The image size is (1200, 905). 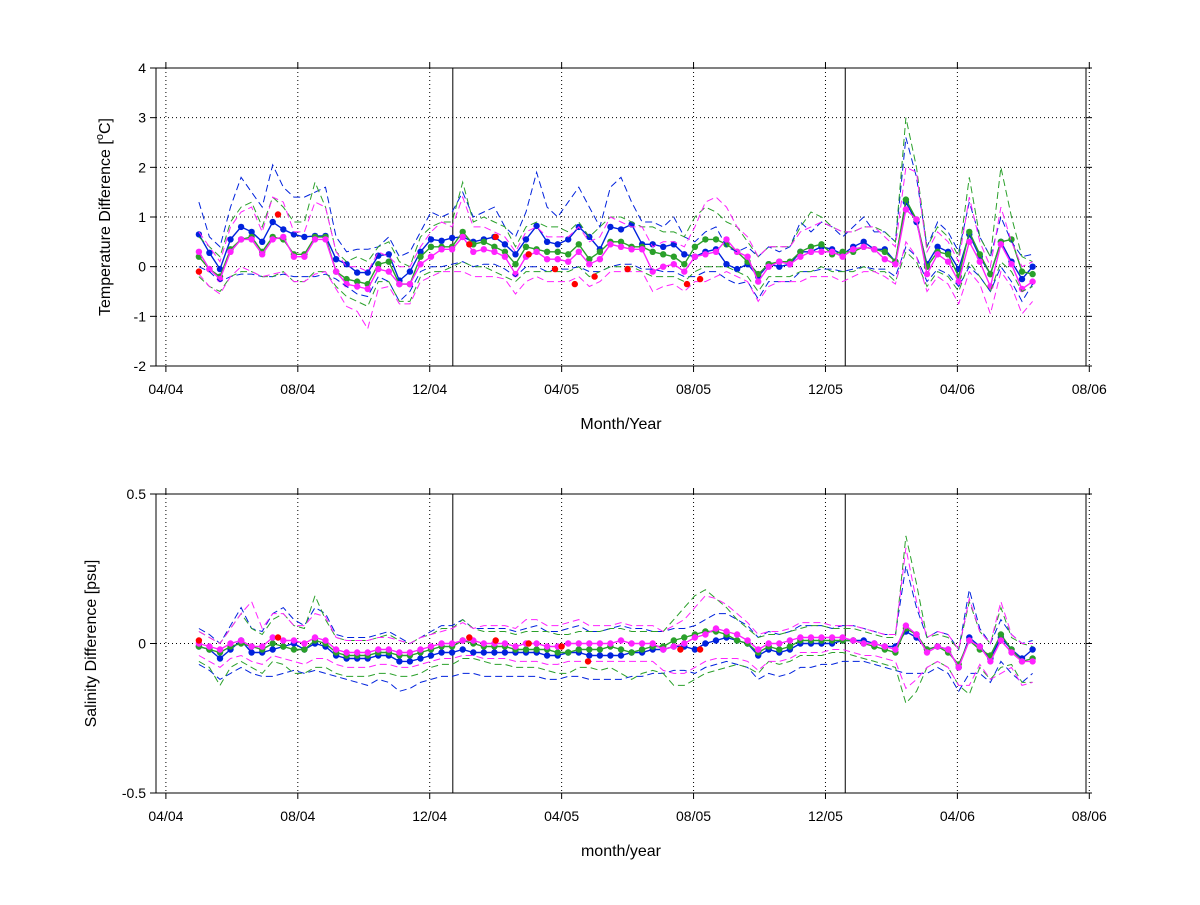 What do you see at coordinates (429, 389) in the screenshot?
I see `x-tick-label: 12/04` at bounding box center [429, 389].